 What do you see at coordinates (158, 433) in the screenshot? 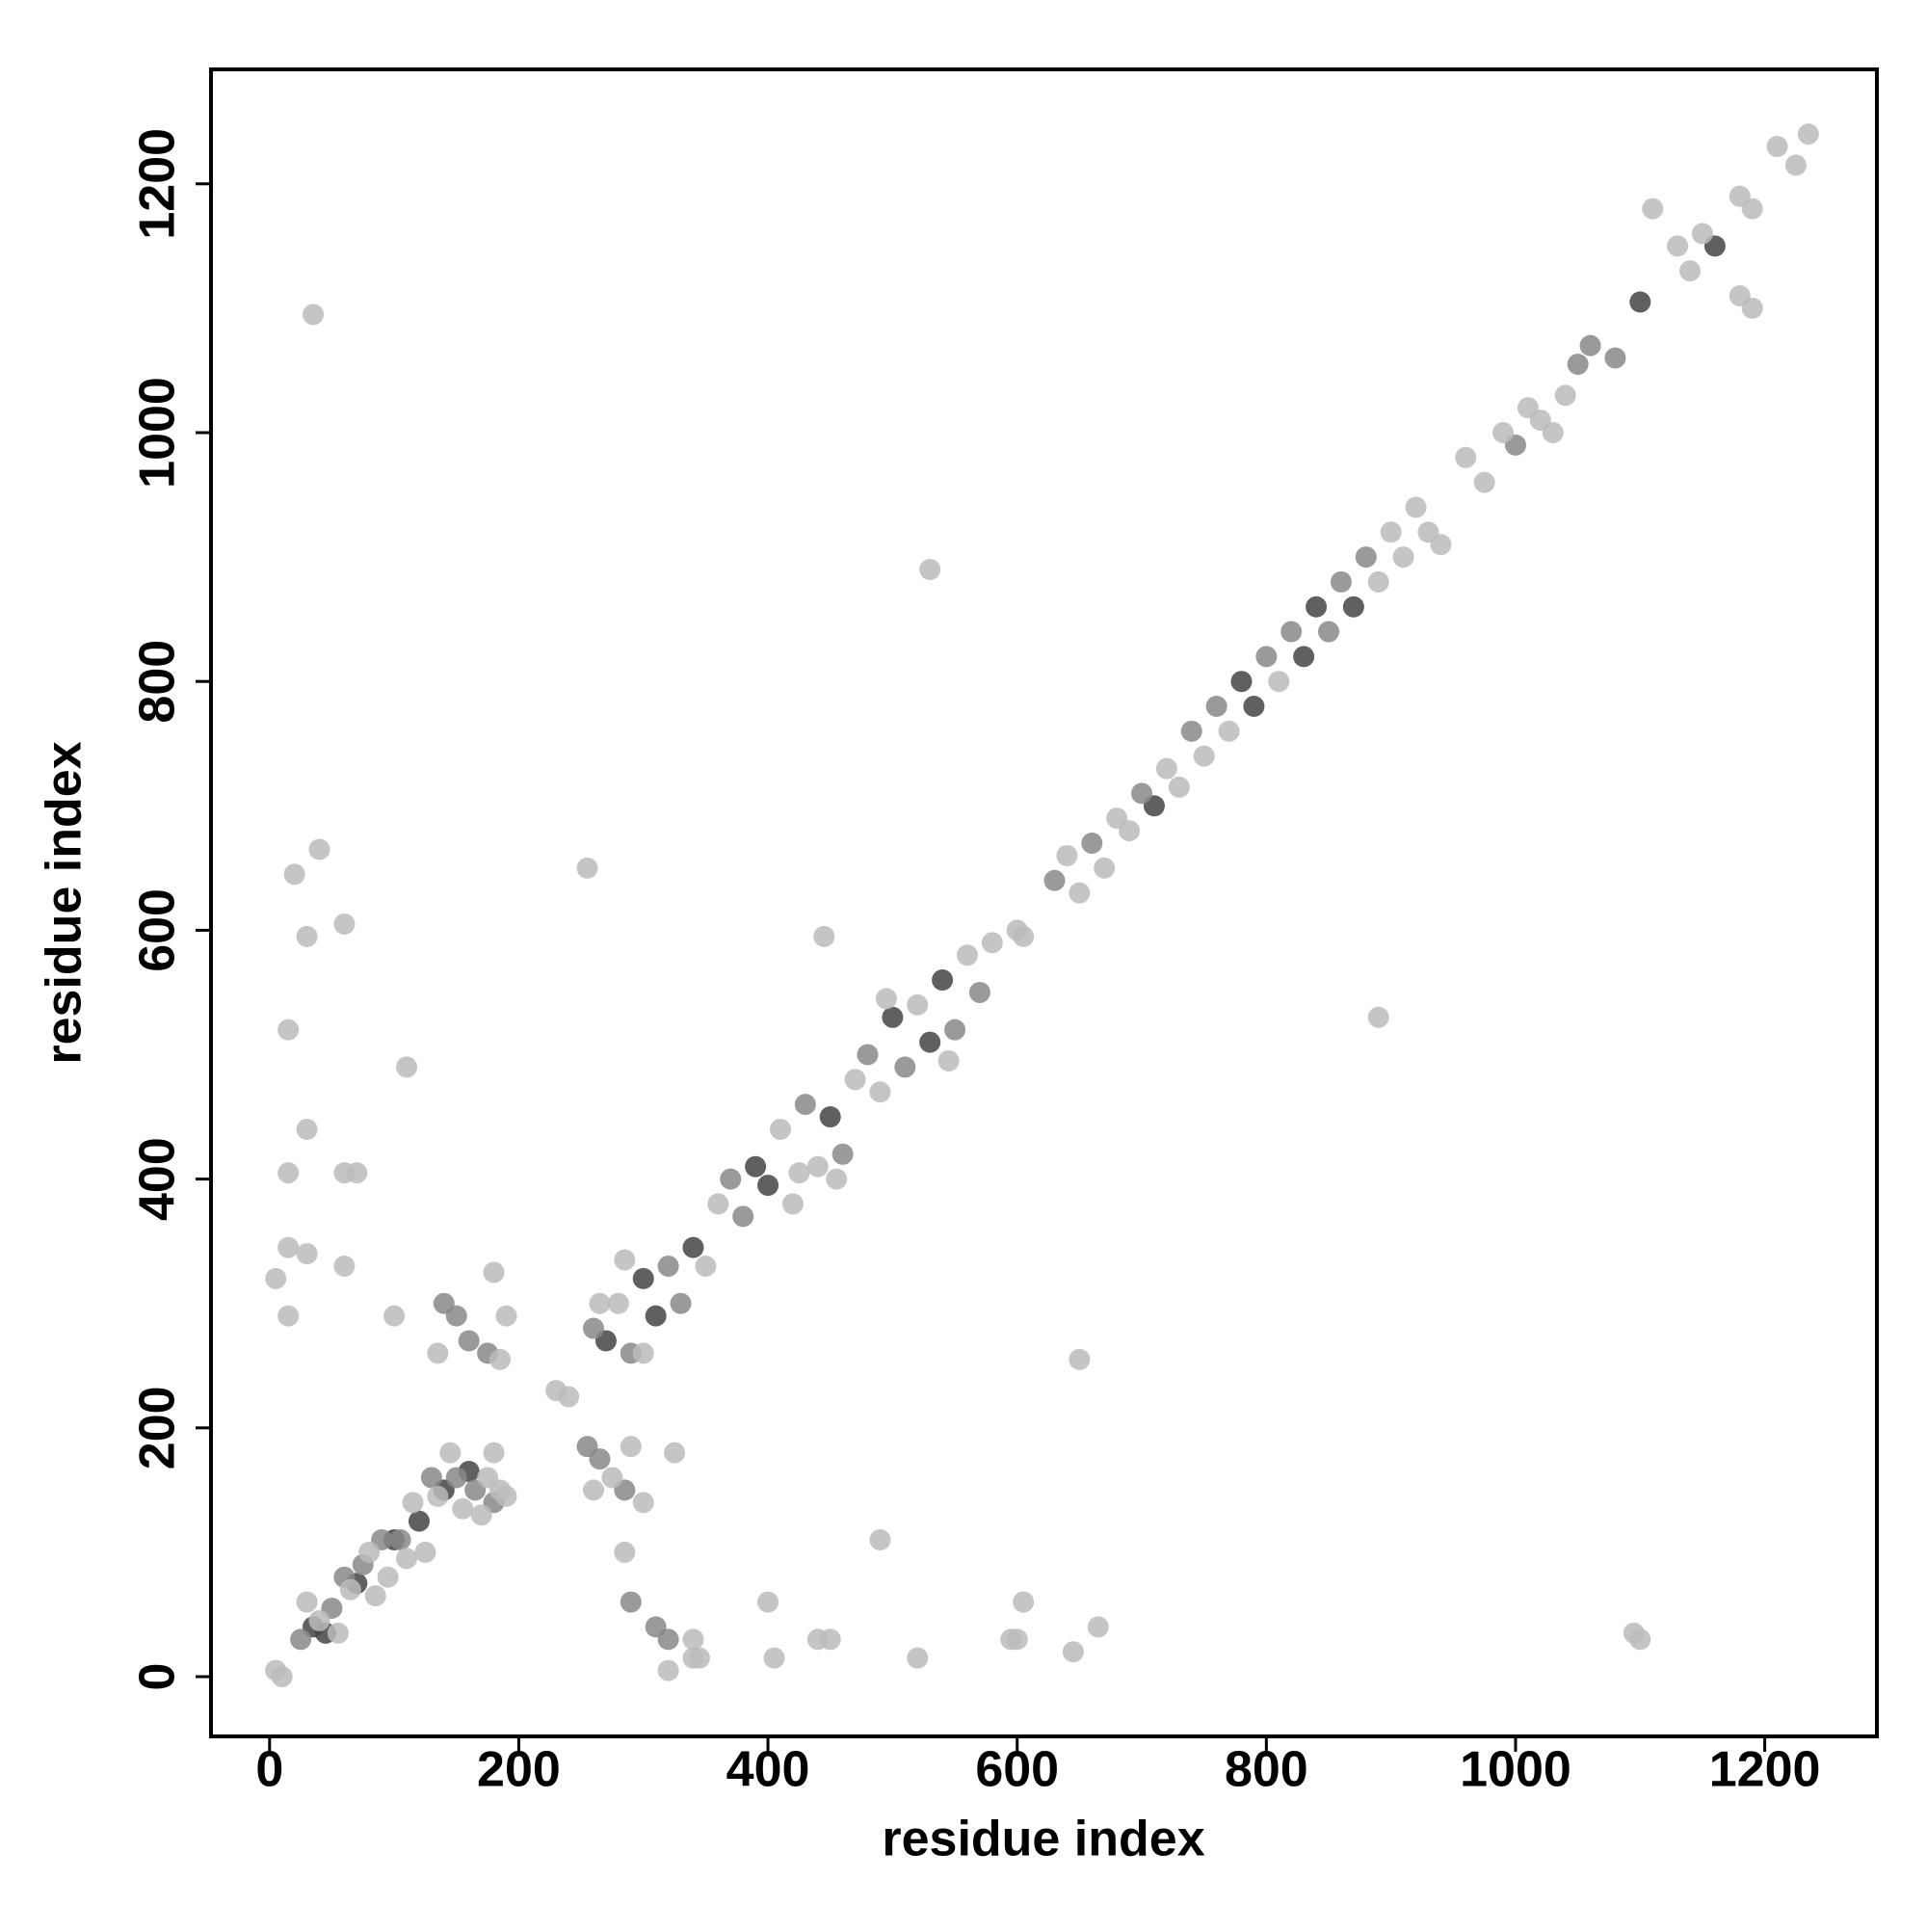
I see `y-tick-label: 1000` at bounding box center [158, 433].